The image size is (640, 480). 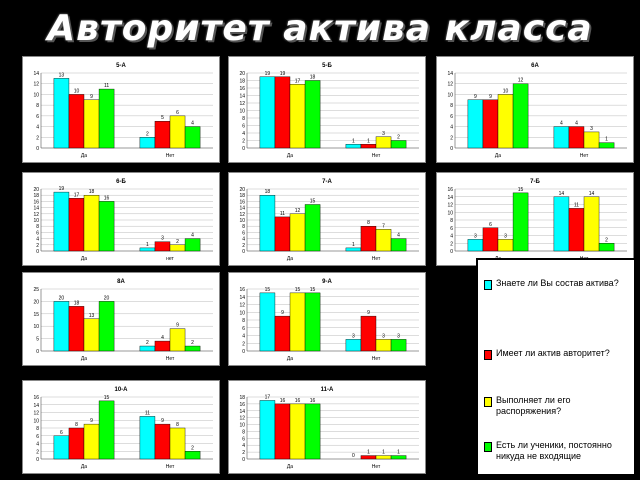 What do you see at coordinates (488, 402) in the screenshot?
I see `legend-swatch` at bounding box center [488, 402].